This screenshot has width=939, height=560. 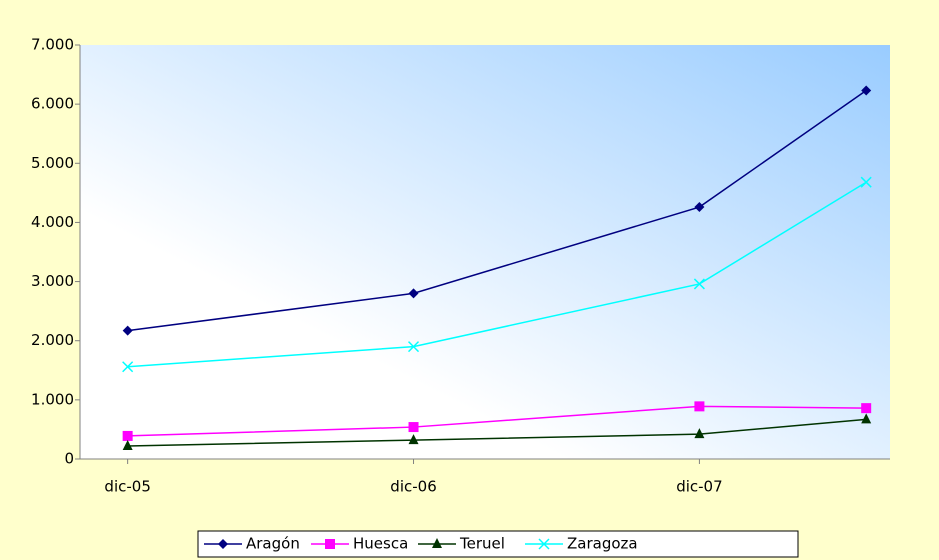 I want to click on legend-label: Teruel, so click(x=482, y=544).